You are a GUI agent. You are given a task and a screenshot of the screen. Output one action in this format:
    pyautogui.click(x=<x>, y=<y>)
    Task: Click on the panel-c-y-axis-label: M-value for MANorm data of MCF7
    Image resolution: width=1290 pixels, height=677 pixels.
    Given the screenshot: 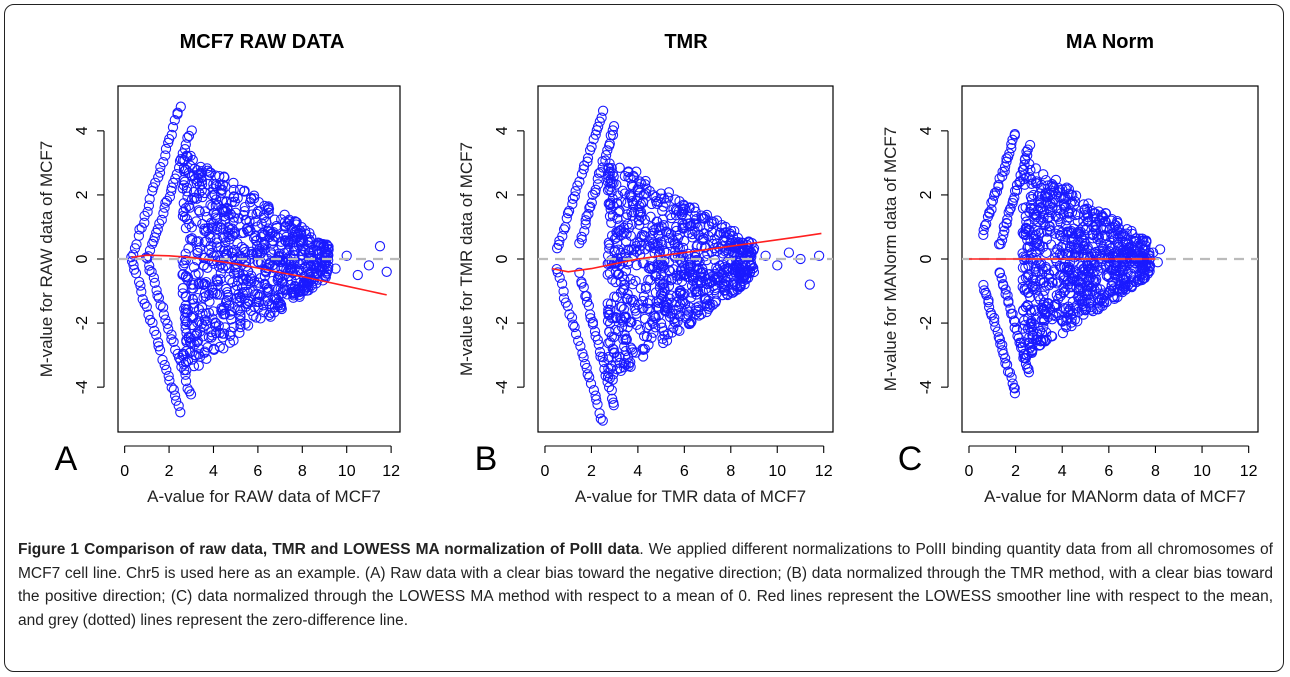 What is the action you would take?
    pyautogui.click(x=890, y=259)
    